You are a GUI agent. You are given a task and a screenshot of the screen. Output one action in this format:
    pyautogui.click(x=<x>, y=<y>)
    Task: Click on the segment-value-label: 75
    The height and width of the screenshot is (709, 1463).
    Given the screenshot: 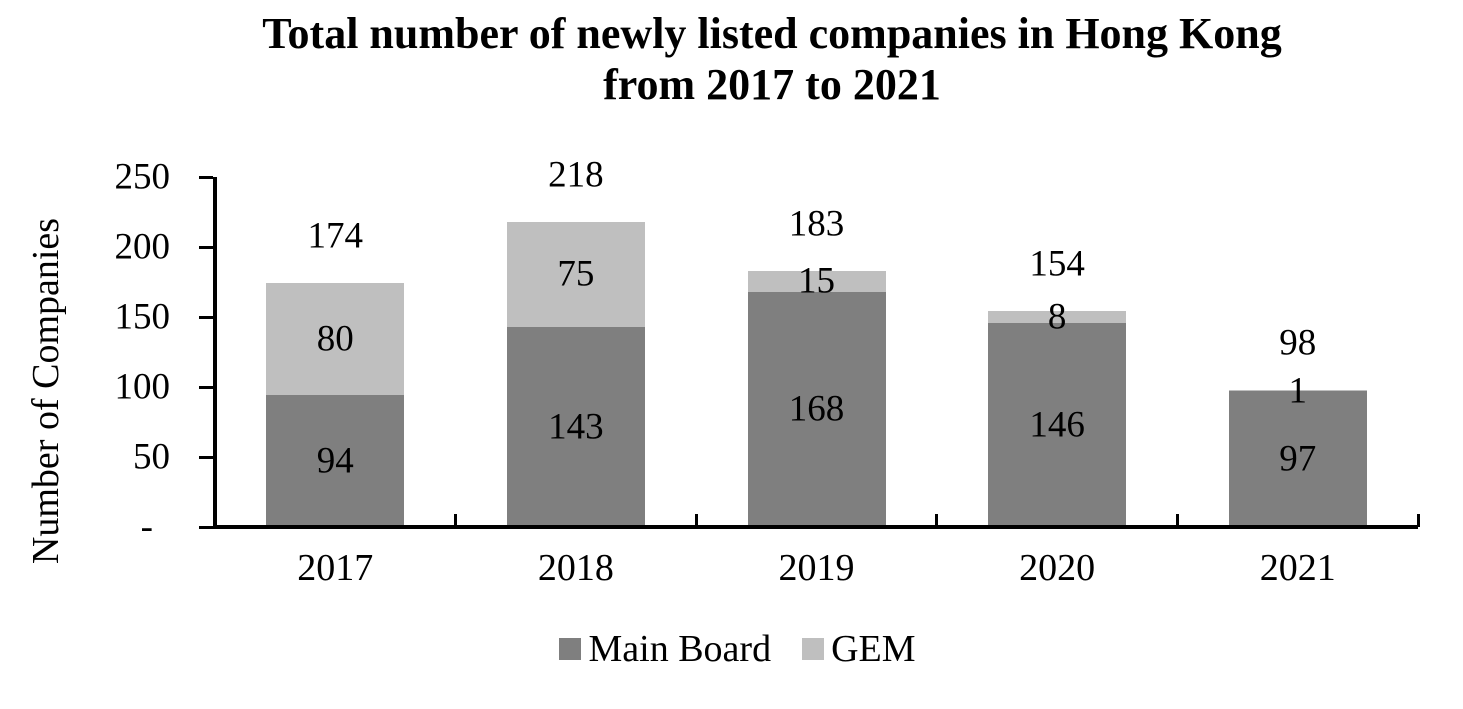 What is the action you would take?
    pyautogui.click(x=576, y=274)
    